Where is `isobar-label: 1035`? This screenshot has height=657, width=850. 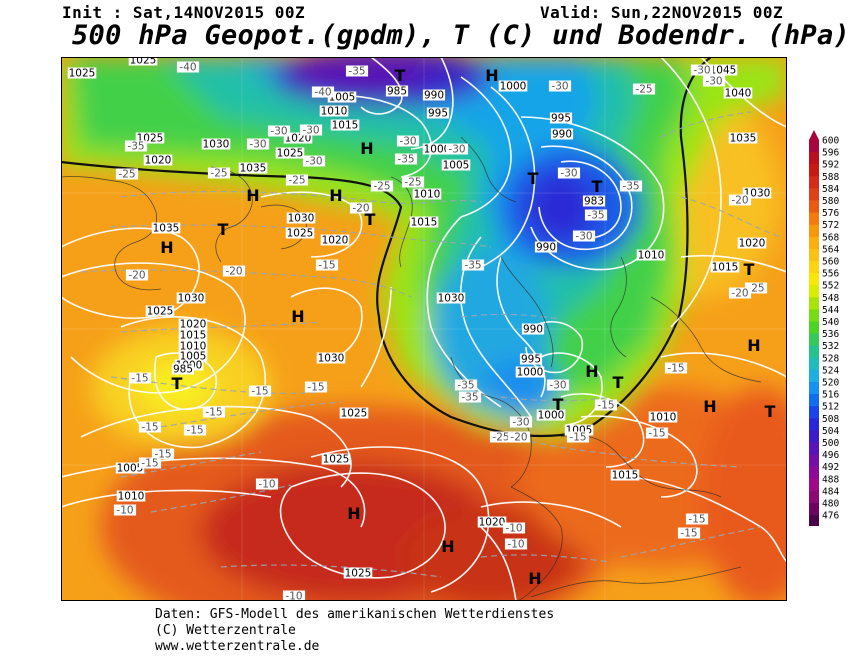
isobar-label: 1035 is located at coordinates (166, 228).